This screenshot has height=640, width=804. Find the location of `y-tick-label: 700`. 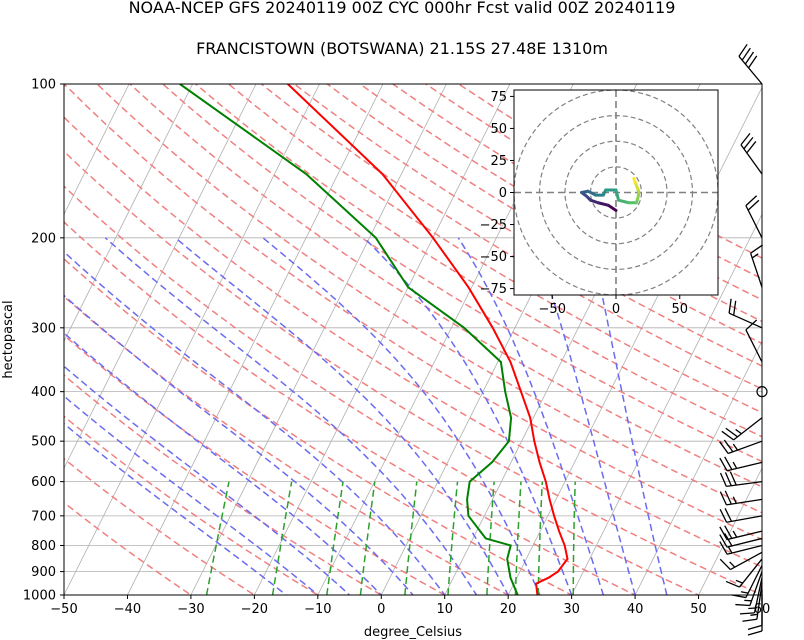

y-tick-label: 700 is located at coordinates (43, 516).